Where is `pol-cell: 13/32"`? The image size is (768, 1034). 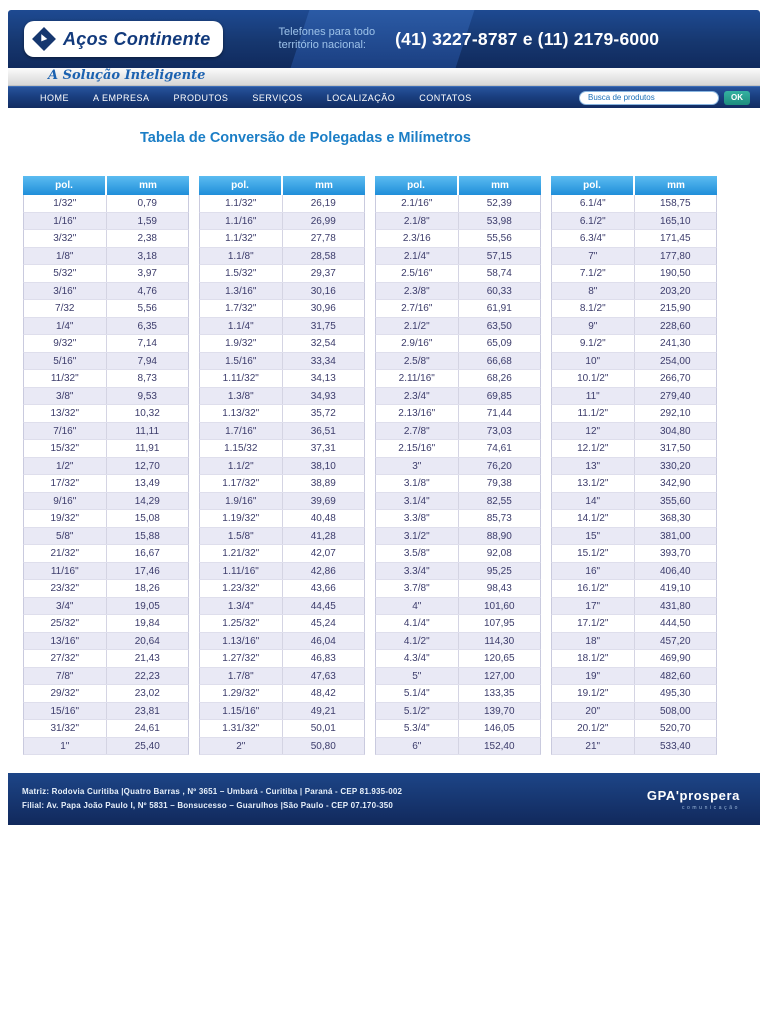 pol-cell: 13/32" is located at coordinates (65, 413).